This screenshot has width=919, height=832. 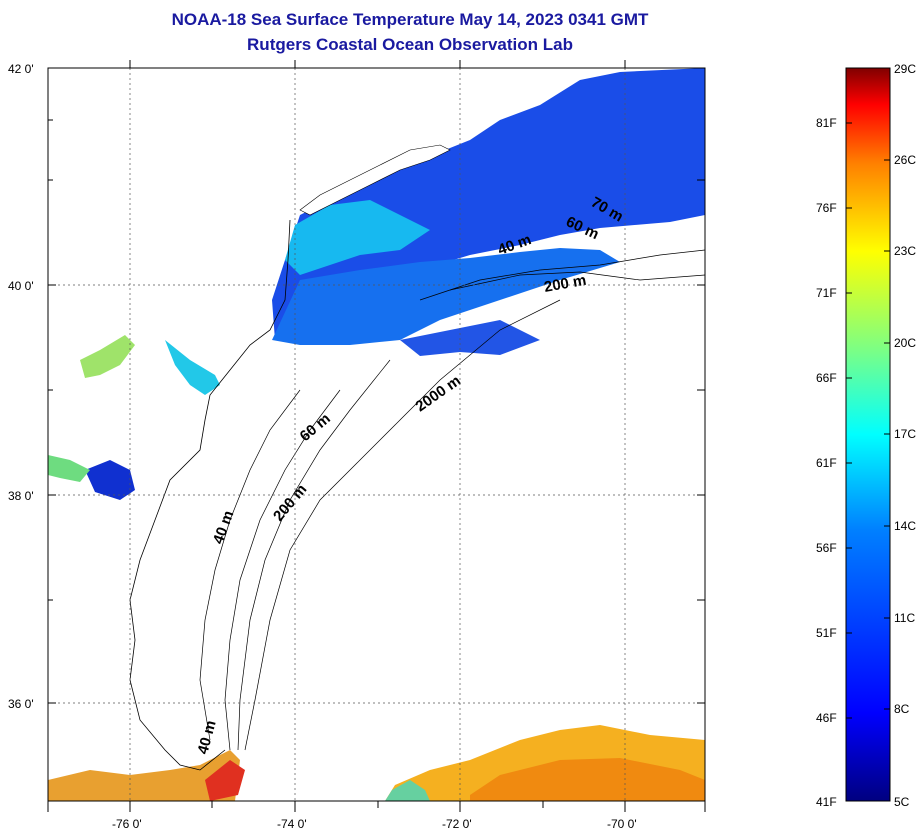 I want to click on bathy-contour-200m, so click(x=314, y=555).